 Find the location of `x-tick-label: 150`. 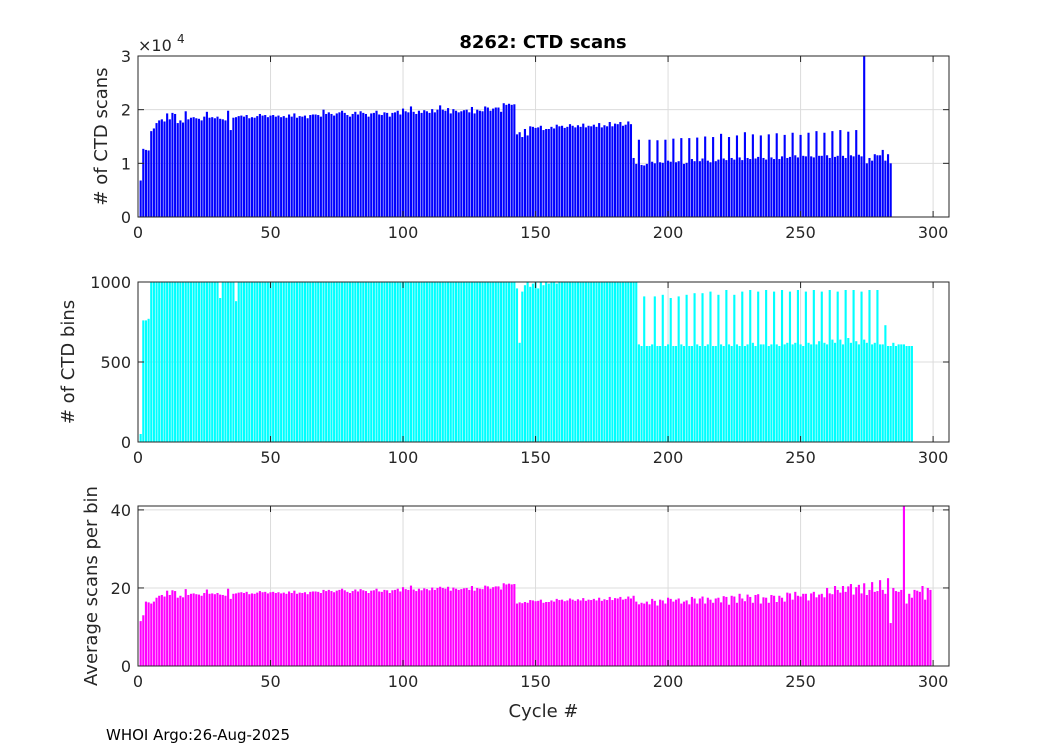

x-tick-label: 150 is located at coordinates (535, 232).